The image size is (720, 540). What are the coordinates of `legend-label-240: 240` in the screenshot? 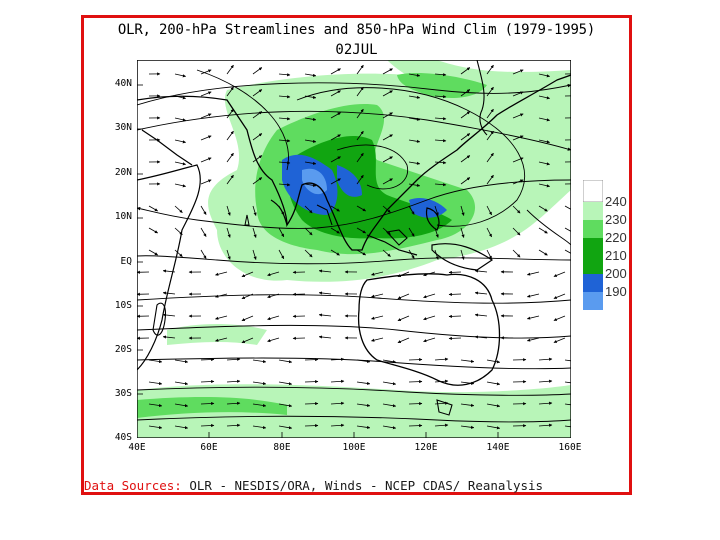 It's located at (616, 201).